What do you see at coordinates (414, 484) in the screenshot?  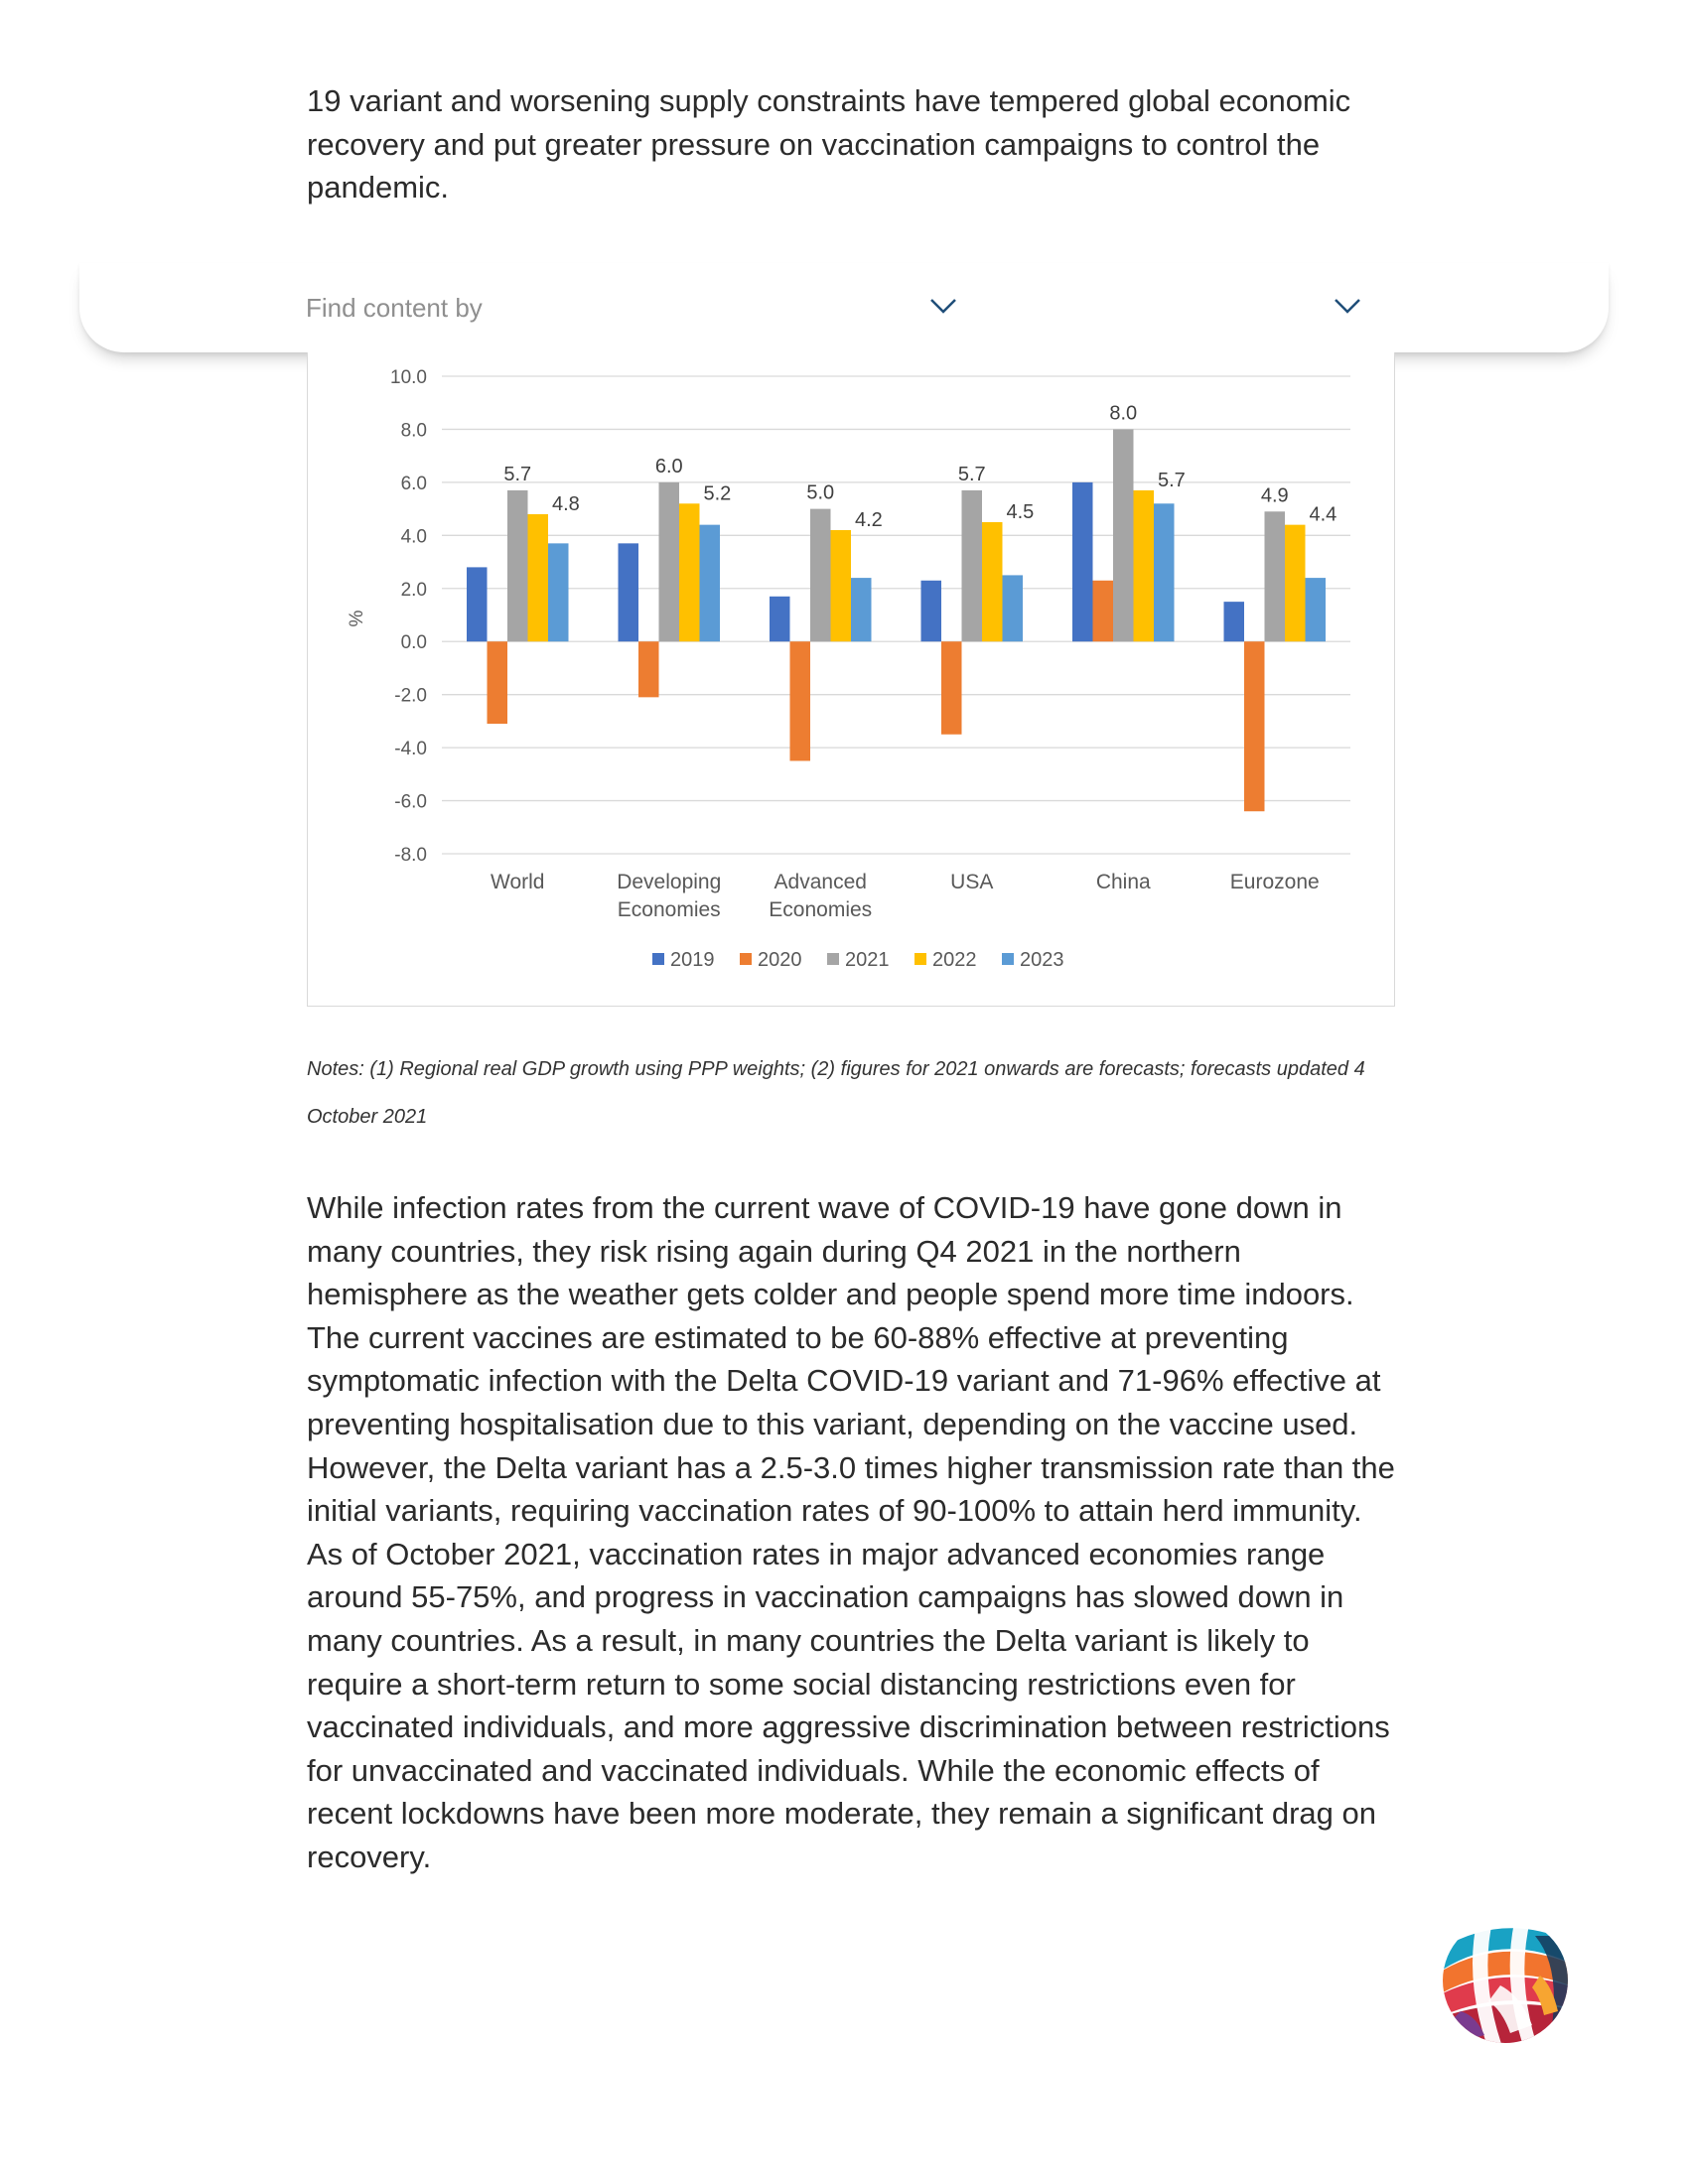 I see `y-tick-label: 6.0` at bounding box center [414, 484].